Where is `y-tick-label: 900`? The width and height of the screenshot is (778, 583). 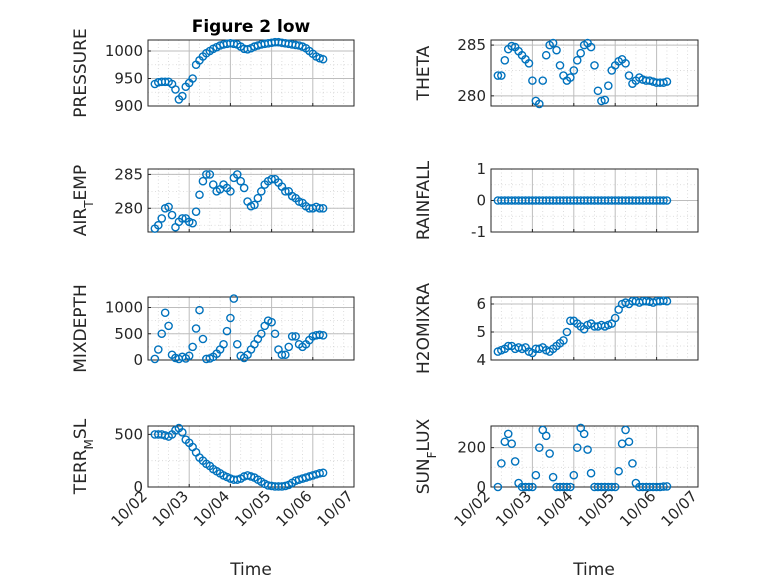 y-tick-label: 900 is located at coordinates (128, 106).